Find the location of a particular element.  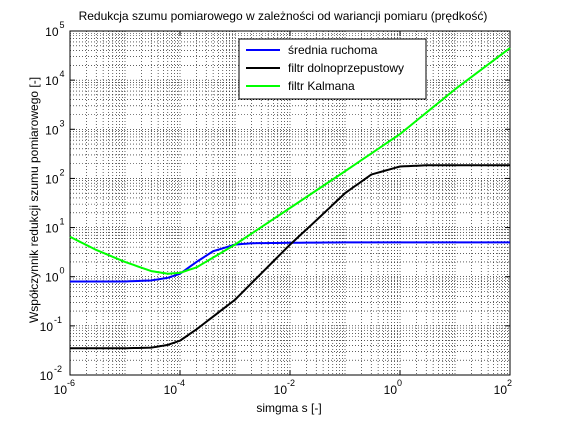

y-tick-label-exponent: 0 is located at coordinates (62, 271).